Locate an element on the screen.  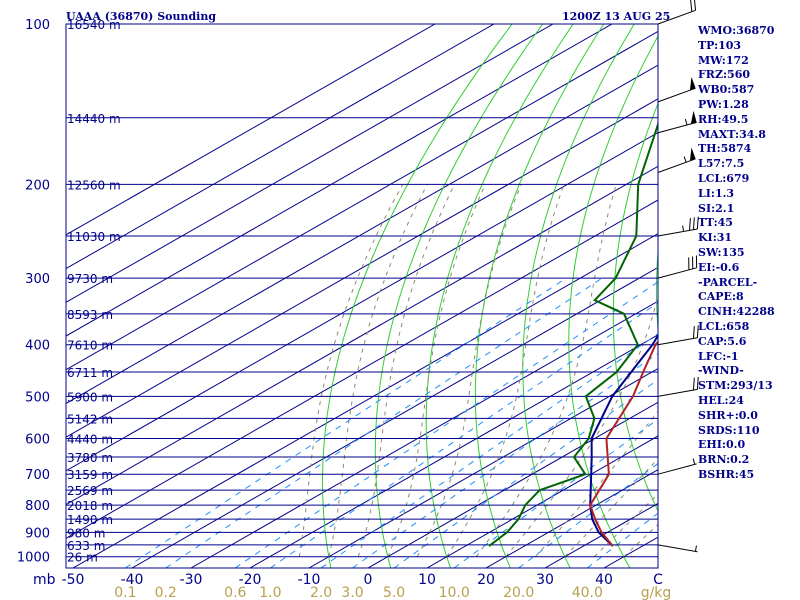
temperature-tick-label: -50 is located at coordinates (73, 580).